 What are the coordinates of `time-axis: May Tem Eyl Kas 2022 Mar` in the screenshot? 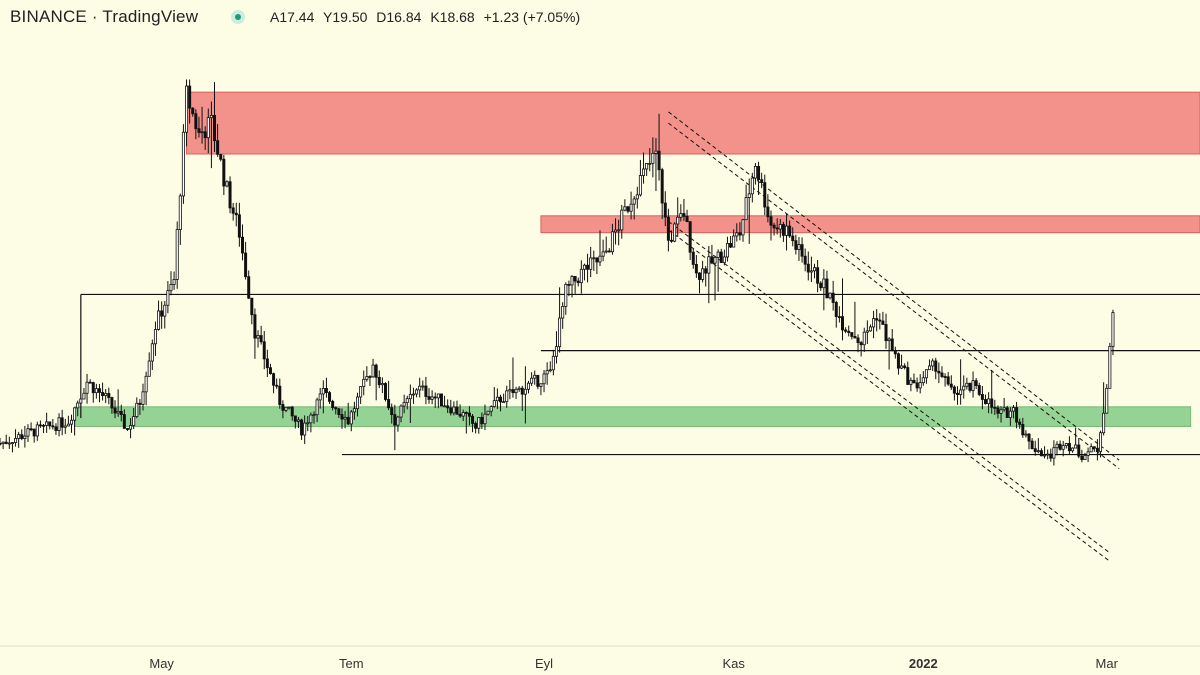 It's located at (633, 663).